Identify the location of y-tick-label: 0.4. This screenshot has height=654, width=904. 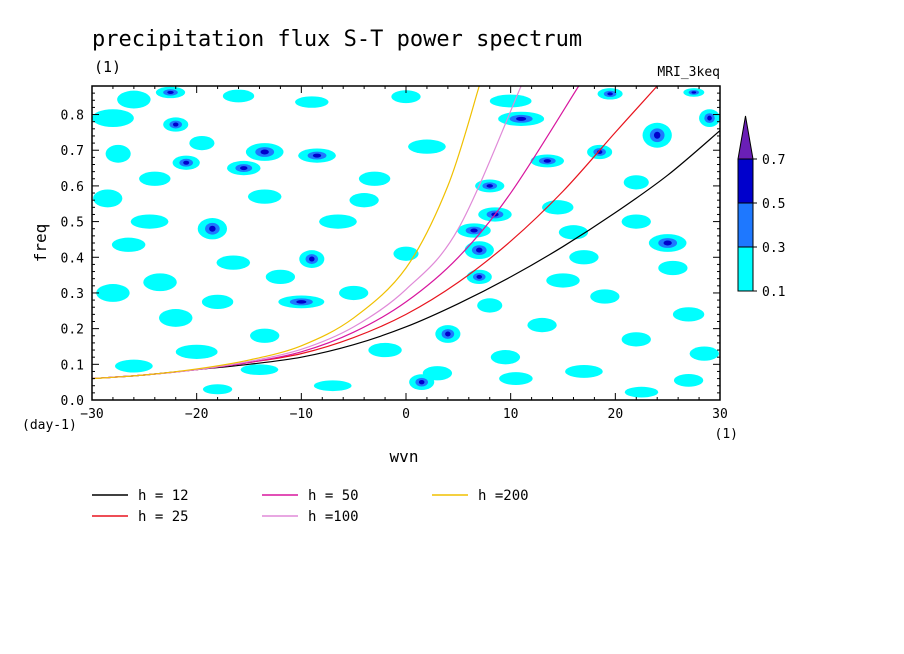
(73, 258).